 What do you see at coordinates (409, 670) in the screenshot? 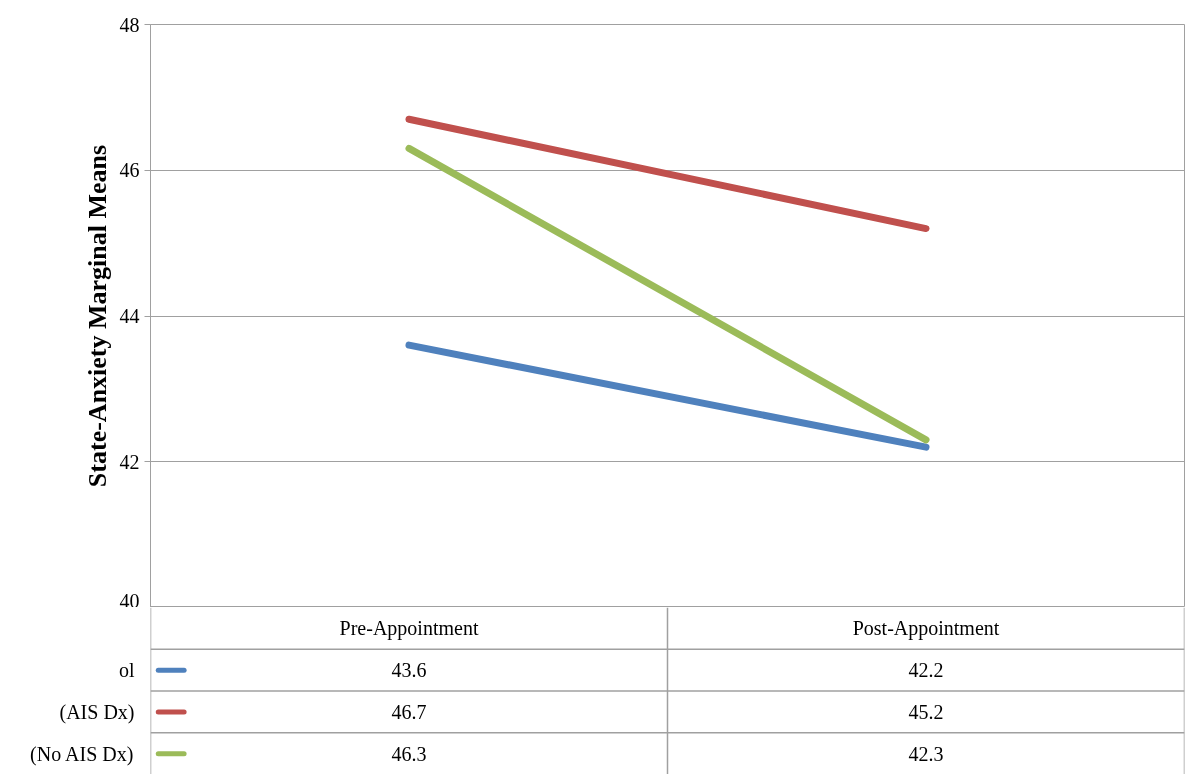
I see `data-label: 43.6` at bounding box center [409, 670].